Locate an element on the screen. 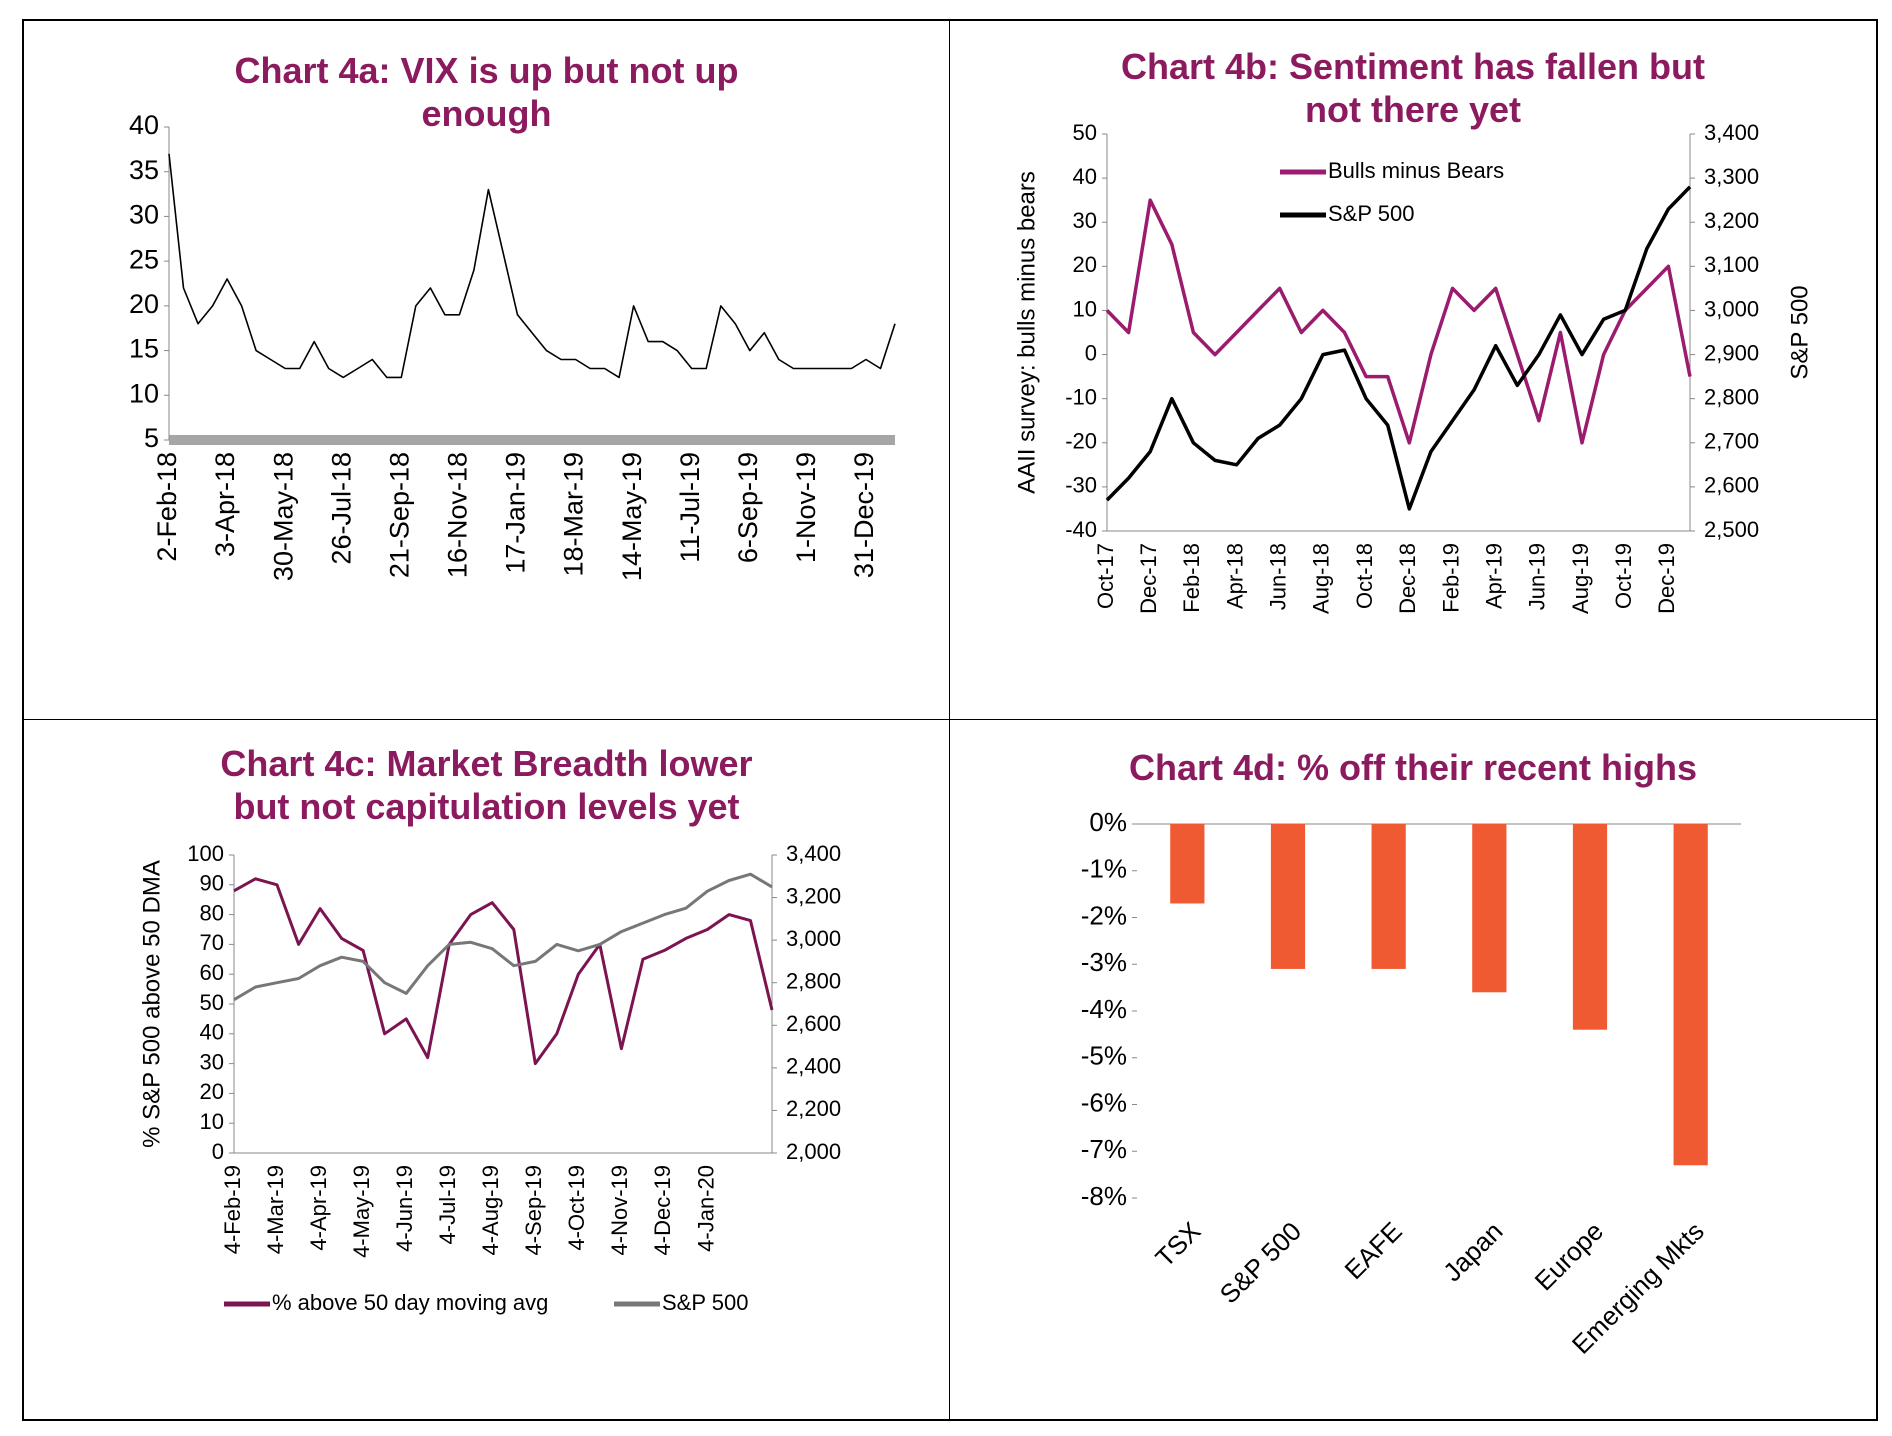 The height and width of the screenshot is (1436, 1892). x-tick-label: 6-Sep-19 is located at coordinates (748, 507).